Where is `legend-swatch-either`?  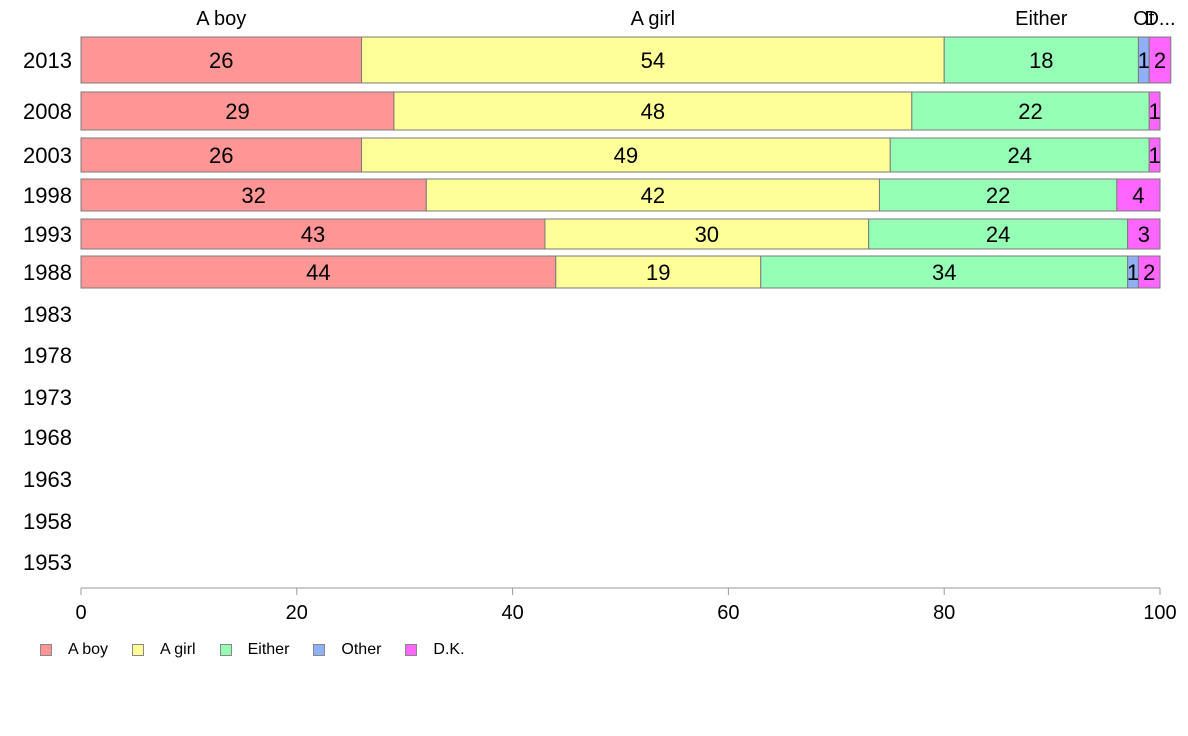
legend-swatch-either is located at coordinates (225, 650).